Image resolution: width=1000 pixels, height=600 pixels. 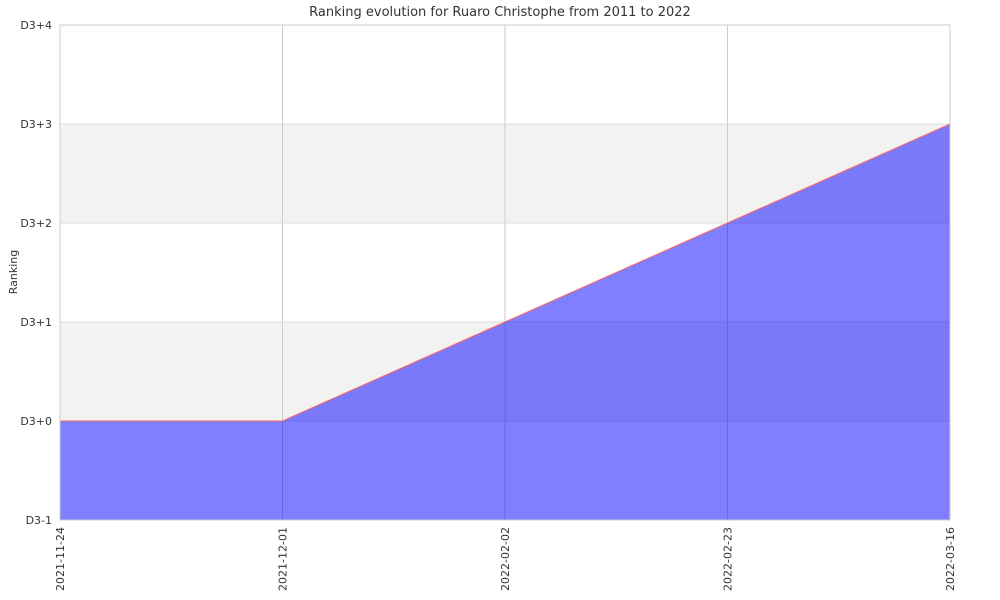 I want to click on x-tick-label: 2021-11-24, so click(x=60, y=559).